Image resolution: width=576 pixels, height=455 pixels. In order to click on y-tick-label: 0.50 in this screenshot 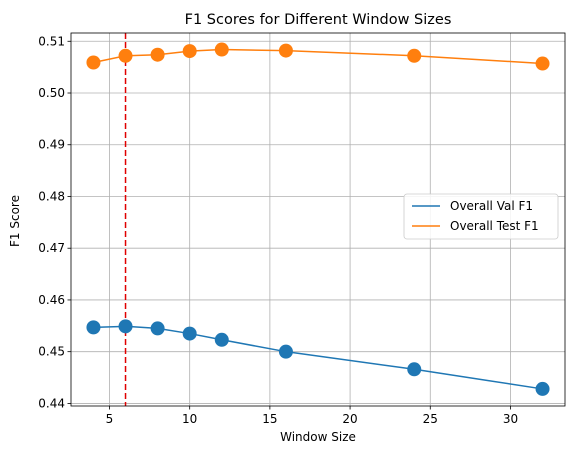, I will do `click(51, 93)`.